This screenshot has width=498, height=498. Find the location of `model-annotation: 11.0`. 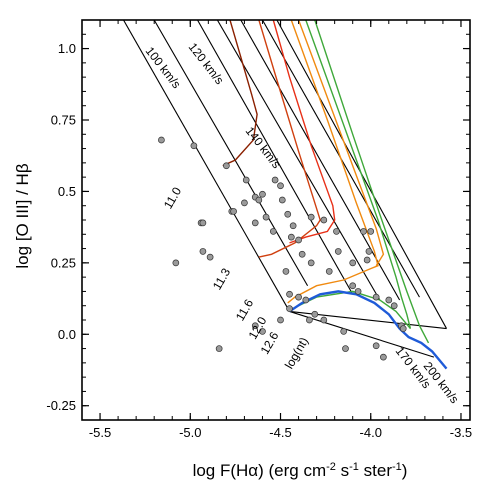

model-annotation: 11.0 is located at coordinates (173, 197).